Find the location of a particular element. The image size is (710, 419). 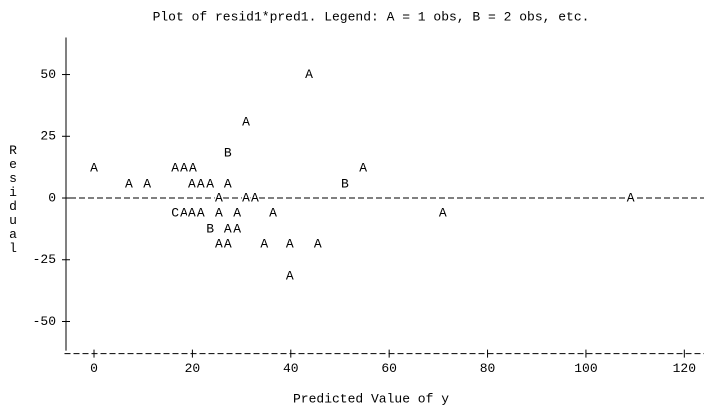

y-tick-label: 25 is located at coordinates (48, 136).